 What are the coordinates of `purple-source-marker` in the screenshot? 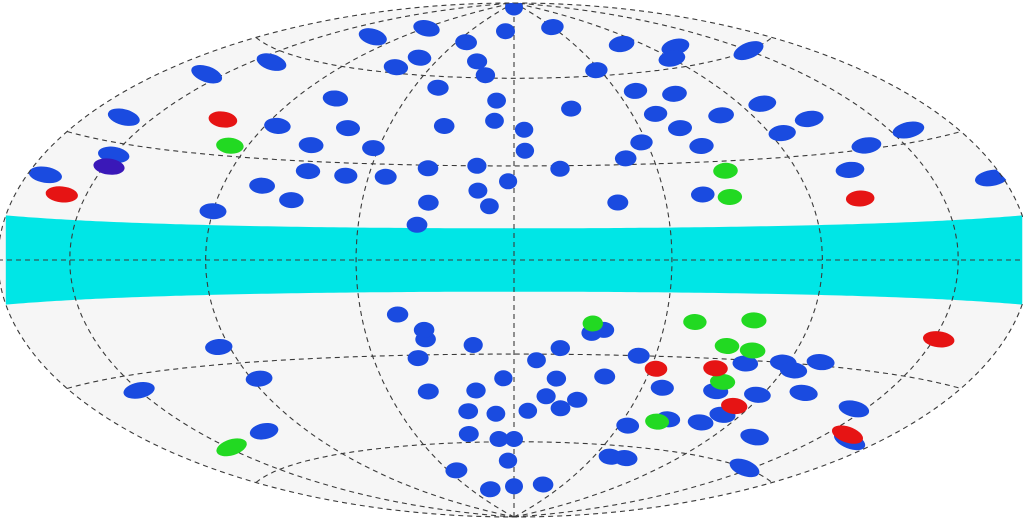 It's located at (109, 166).